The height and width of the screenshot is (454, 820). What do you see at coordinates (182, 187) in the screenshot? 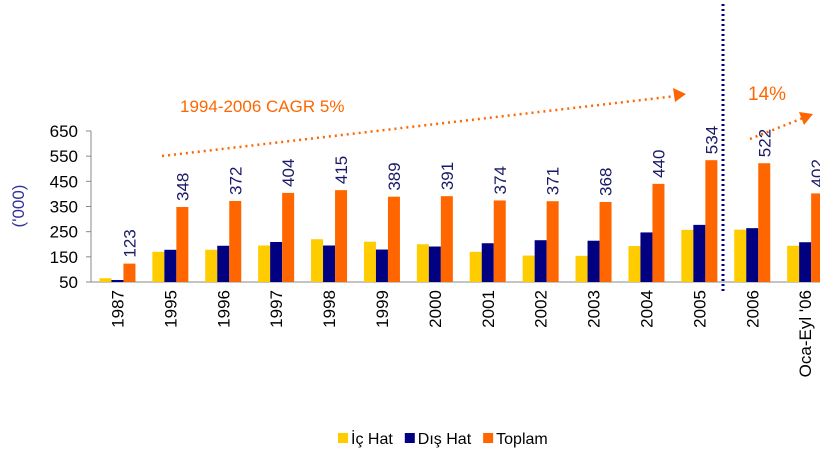
I see `data-label: 348` at bounding box center [182, 187].